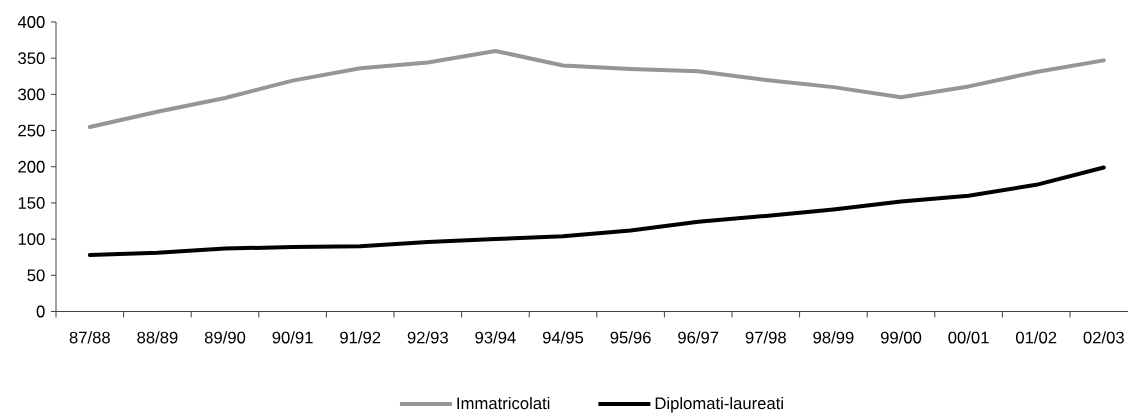  Describe the element at coordinates (630, 337) in the screenshot. I see `x-tick-label: 95/96` at that location.